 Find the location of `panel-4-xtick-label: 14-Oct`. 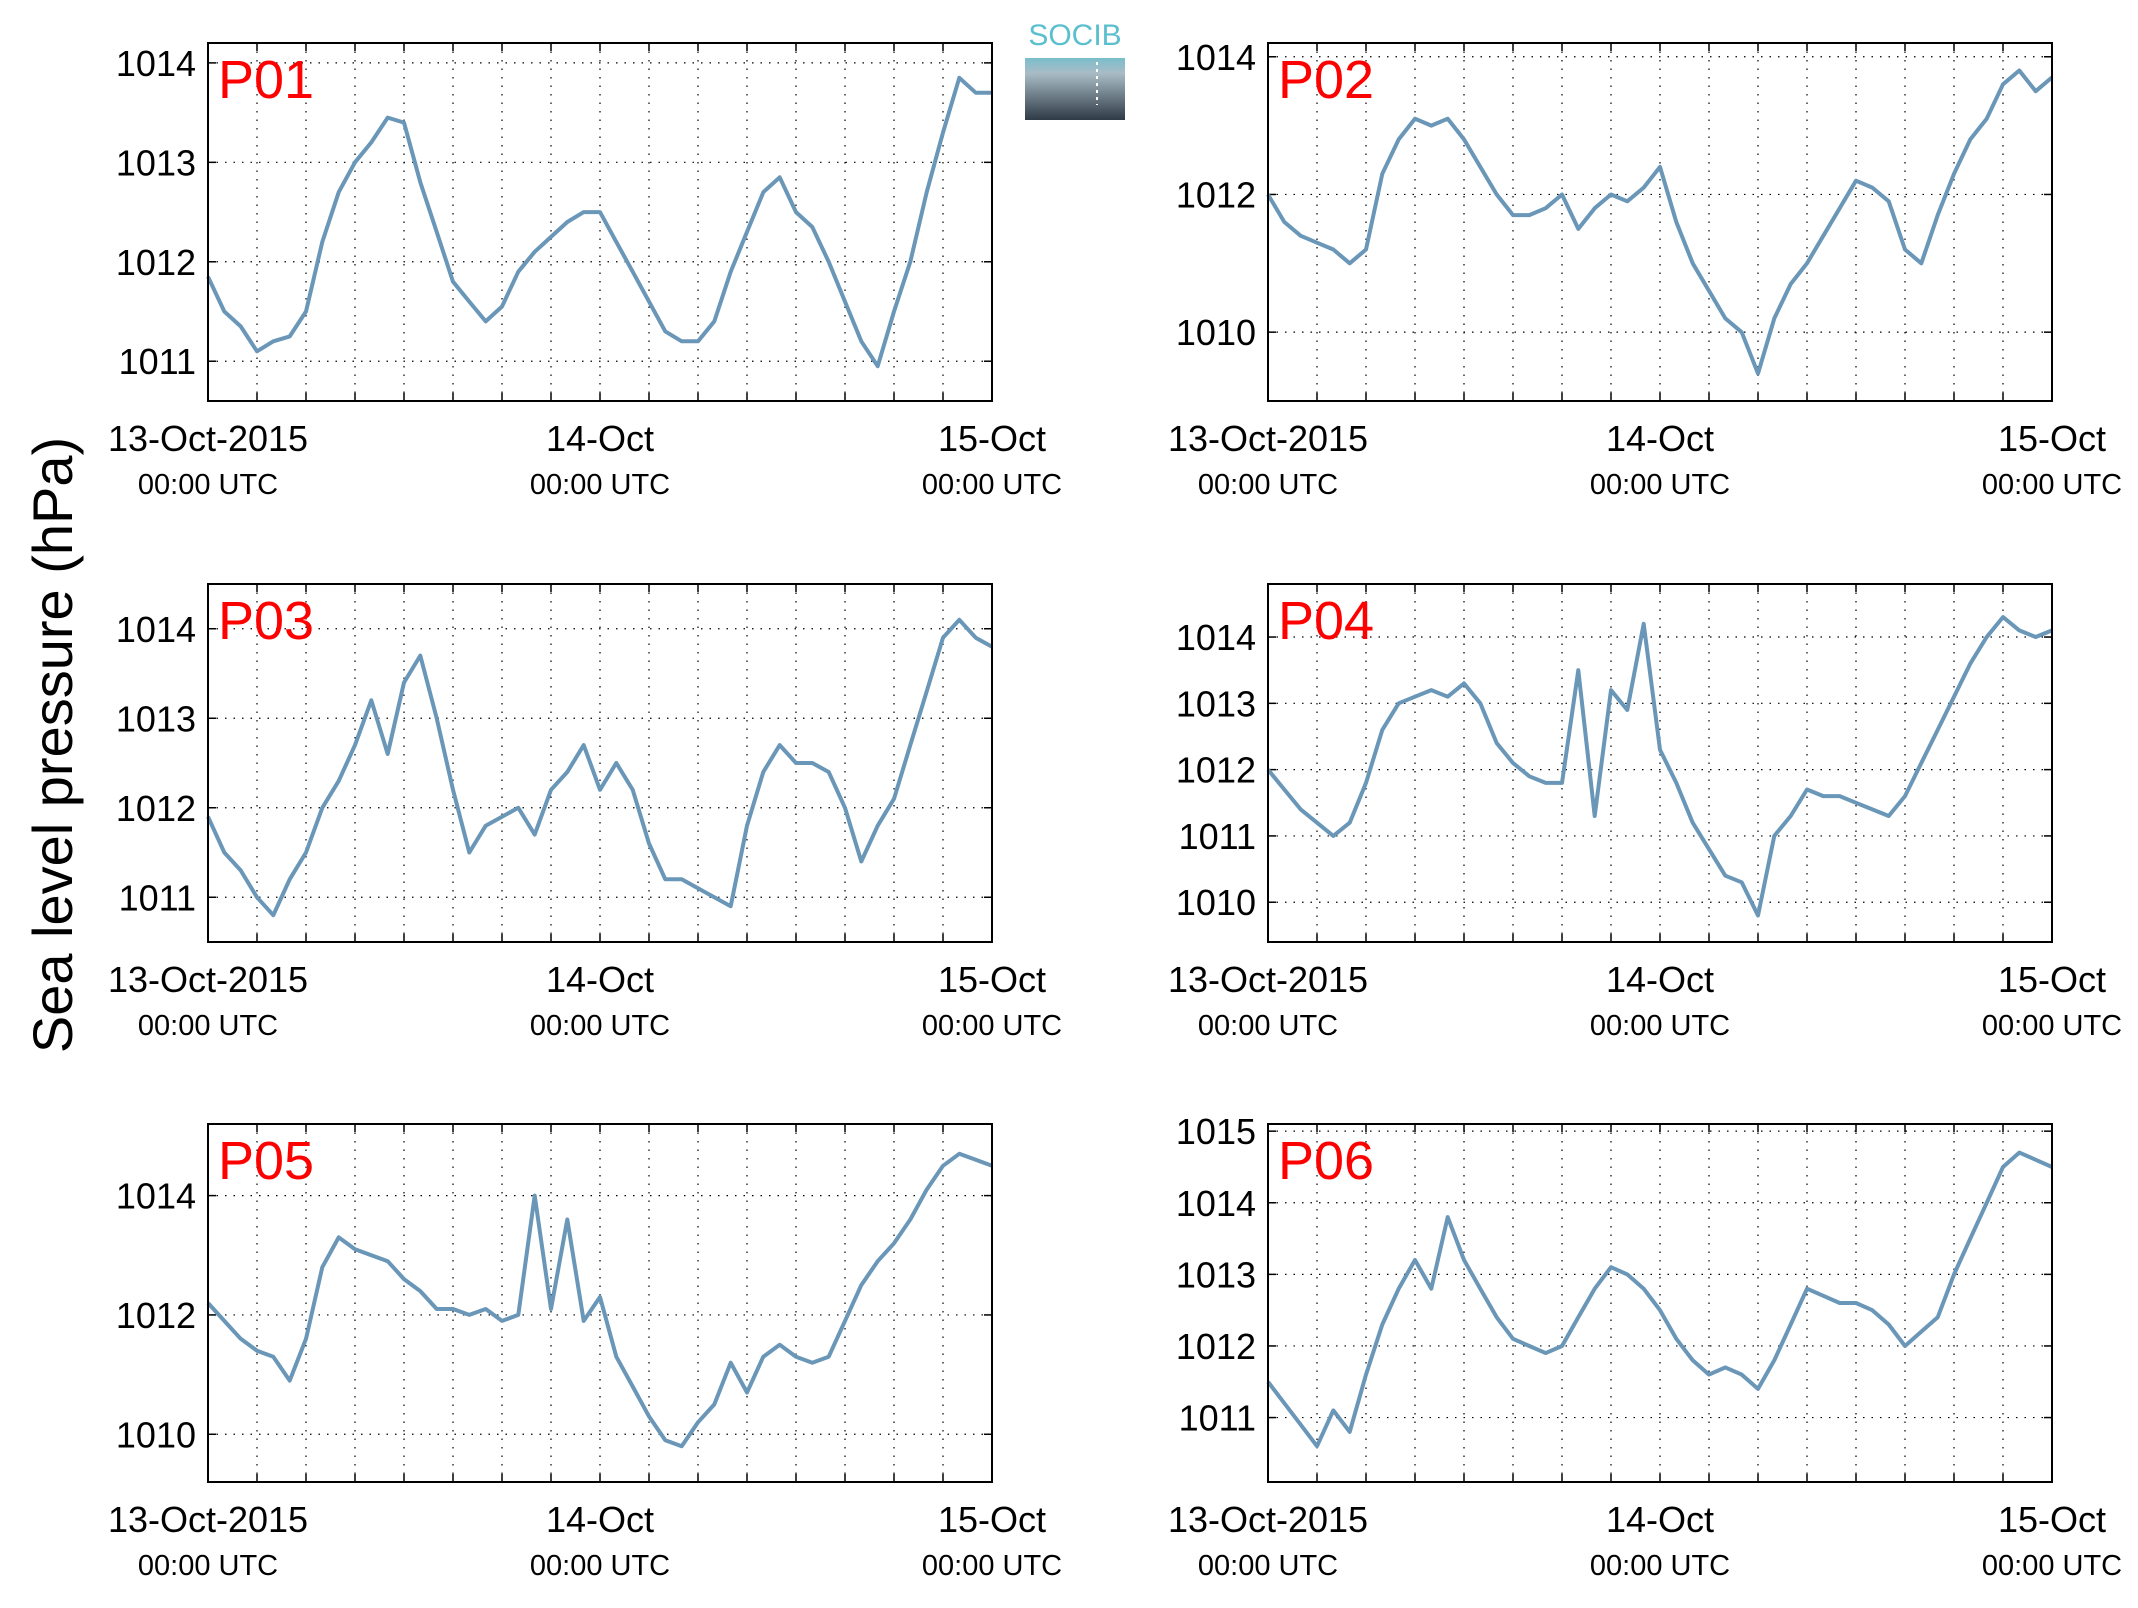

panel-4-xtick-label: 14-Oct is located at coordinates (1660, 979).